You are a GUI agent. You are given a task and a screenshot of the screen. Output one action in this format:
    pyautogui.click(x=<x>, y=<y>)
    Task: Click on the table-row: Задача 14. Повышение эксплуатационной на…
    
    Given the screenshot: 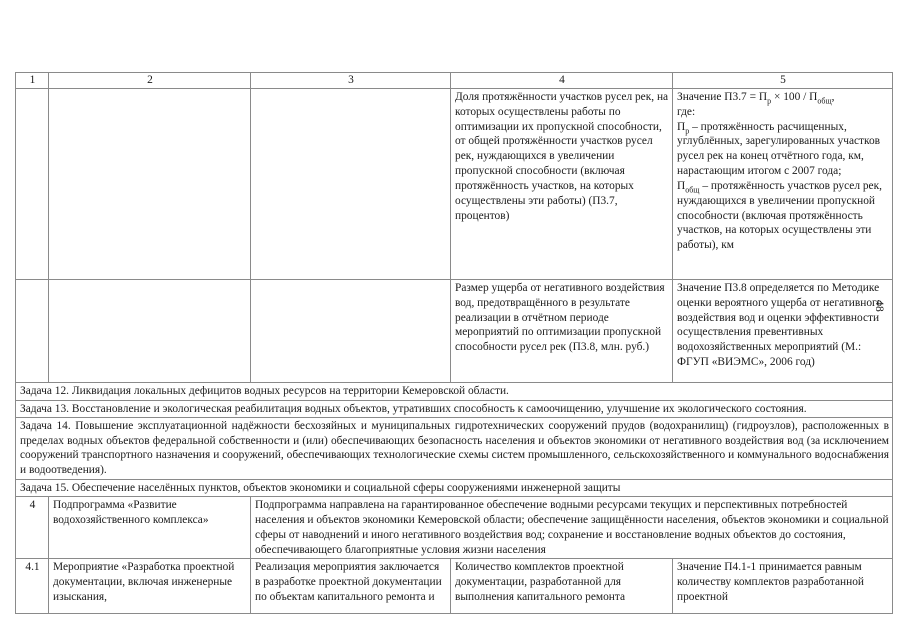 What is the action you would take?
    pyautogui.click(x=454, y=448)
    